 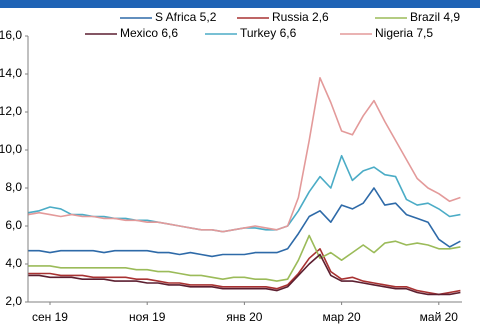 What do you see at coordinates (11, 73) in the screenshot?
I see `y-tick-label: 14,0` at bounding box center [11, 73].